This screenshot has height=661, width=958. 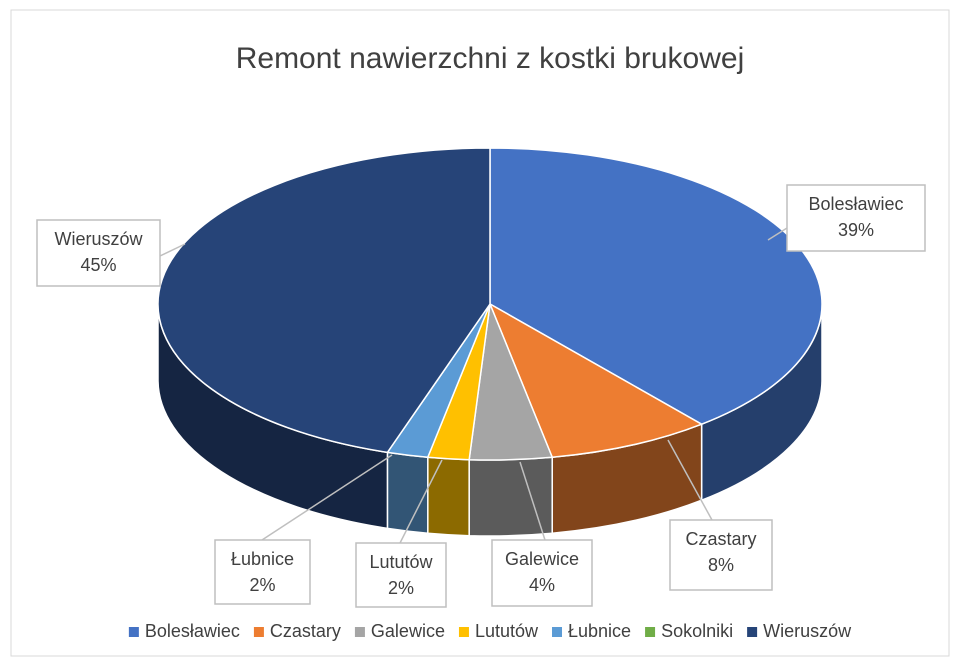 I want to click on label-name: Wieruszów, so click(x=98, y=239).